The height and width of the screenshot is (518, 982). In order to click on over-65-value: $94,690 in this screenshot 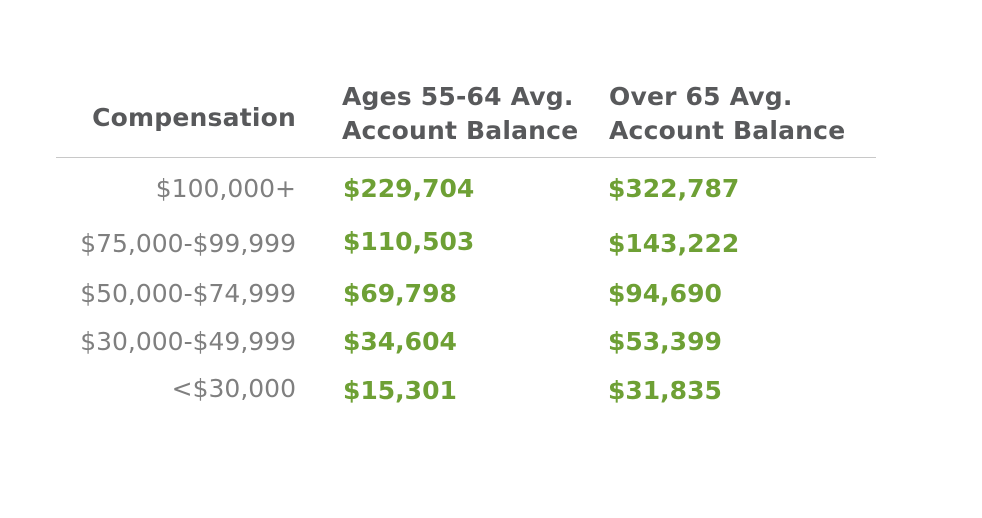, I will do `click(665, 293)`.